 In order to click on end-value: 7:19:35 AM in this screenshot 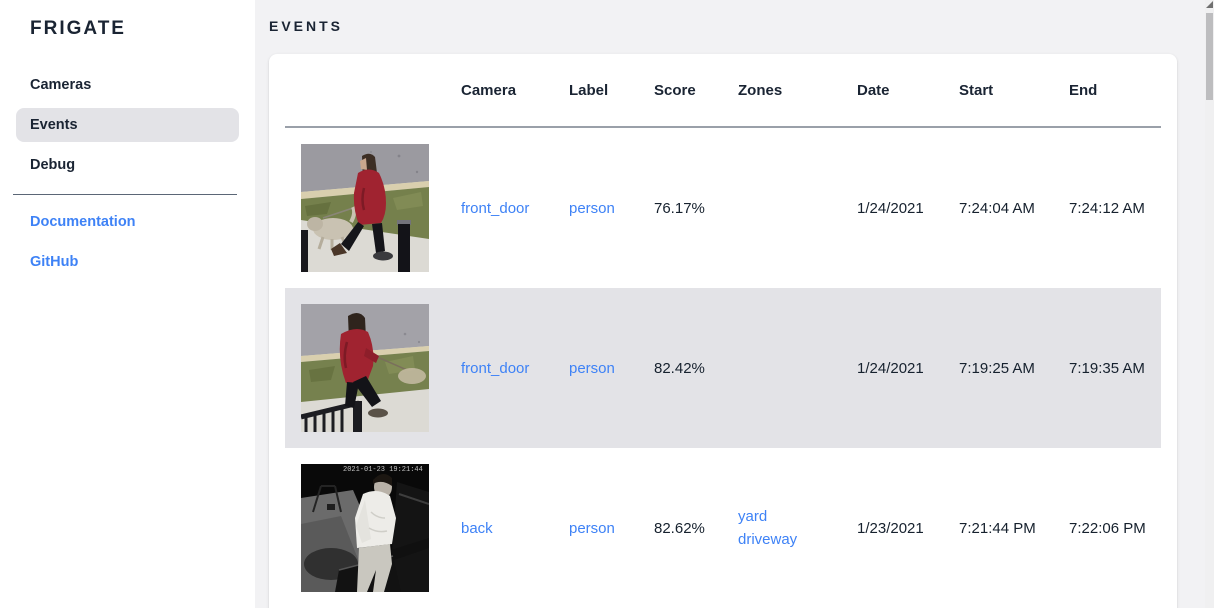, I will do `click(1107, 368)`.